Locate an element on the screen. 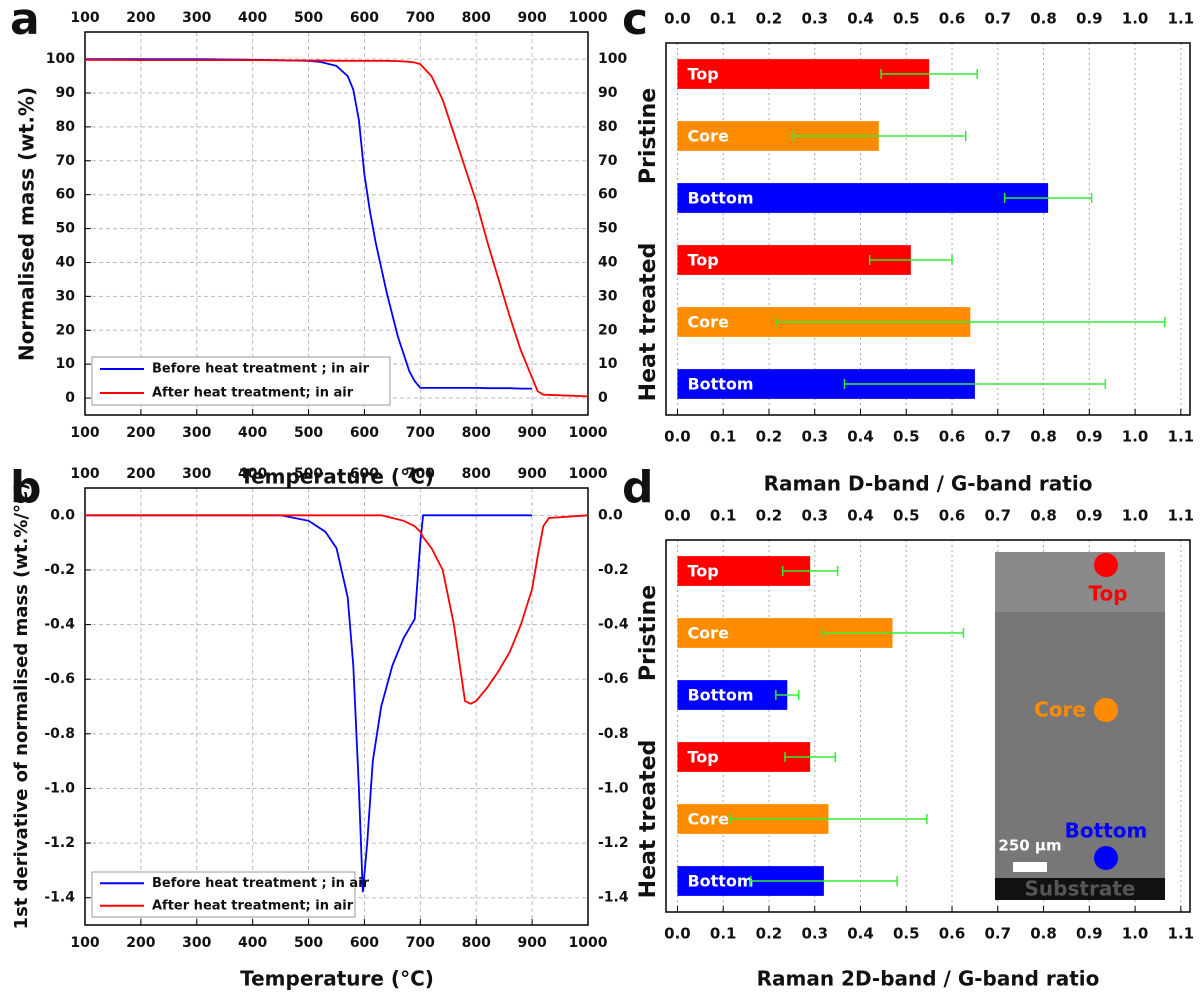 Image resolution: width=1203 pixels, height=994 pixels. x-tick-label-top: 300 is located at coordinates (196, 474).